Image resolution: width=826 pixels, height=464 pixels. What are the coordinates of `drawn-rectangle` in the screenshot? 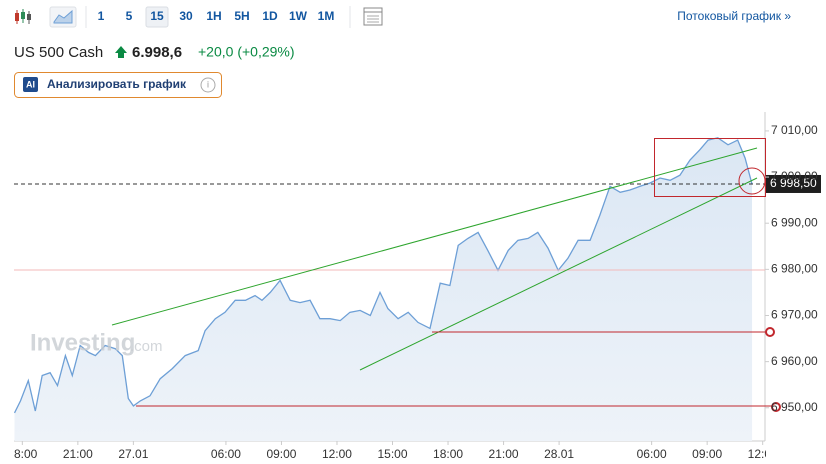 It's located at (710, 167).